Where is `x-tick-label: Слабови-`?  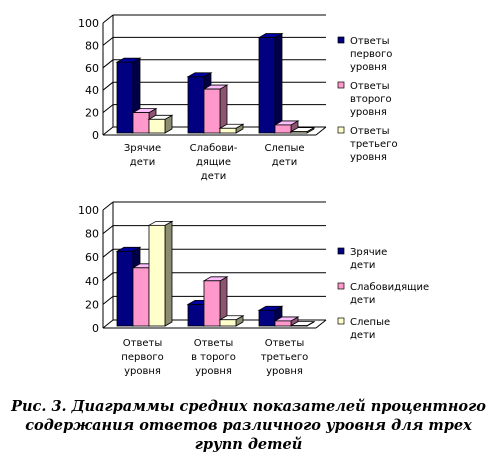
x-tick-label: Слабови- is located at coordinates (214, 148).